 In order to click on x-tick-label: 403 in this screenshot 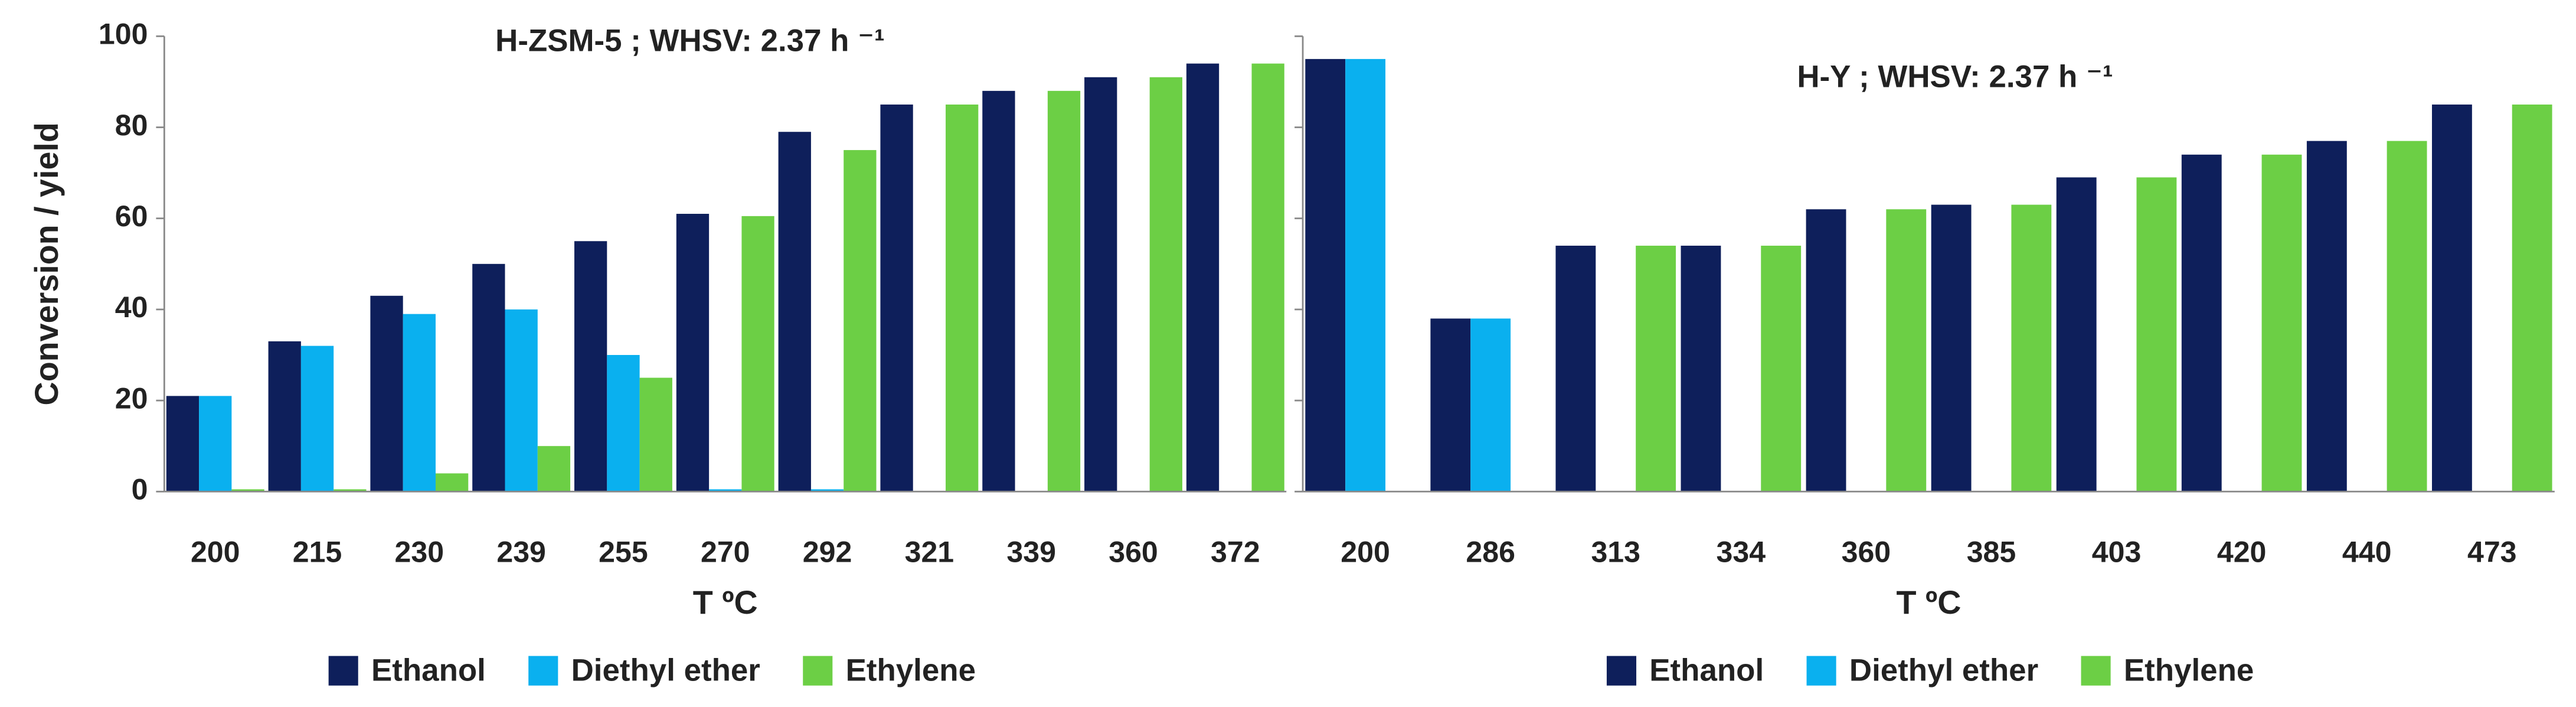, I will do `click(2117, 551)`.